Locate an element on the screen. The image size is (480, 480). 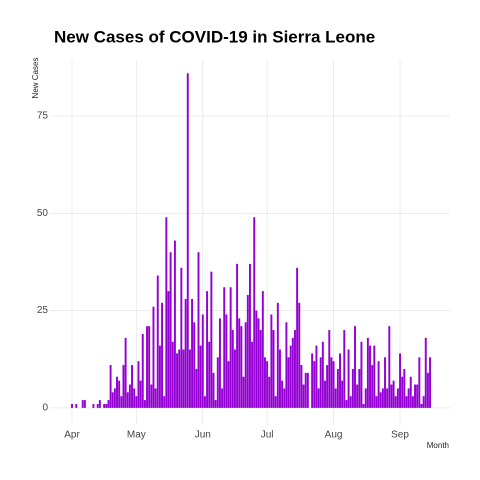
x-tick-label: Sep is located at coordinates (400, 435).